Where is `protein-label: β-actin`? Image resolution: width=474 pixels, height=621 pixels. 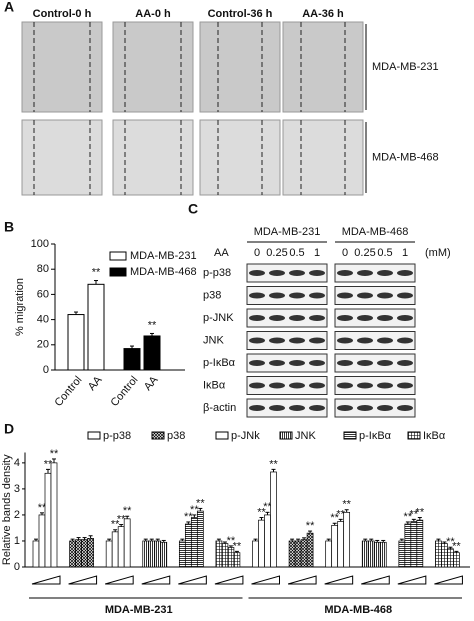
protein-label: β-actin is located at coordinates (219, 408).